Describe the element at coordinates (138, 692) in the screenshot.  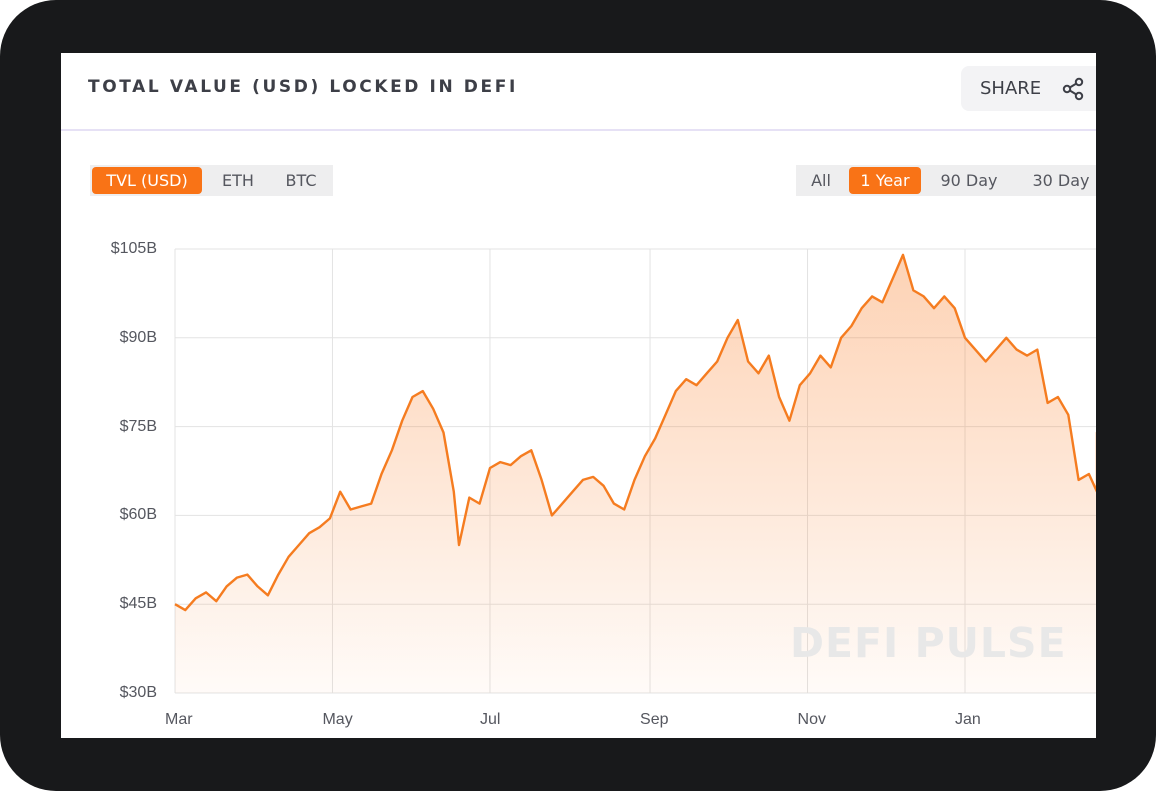
I see `y-tick-label: $30B` at that location.